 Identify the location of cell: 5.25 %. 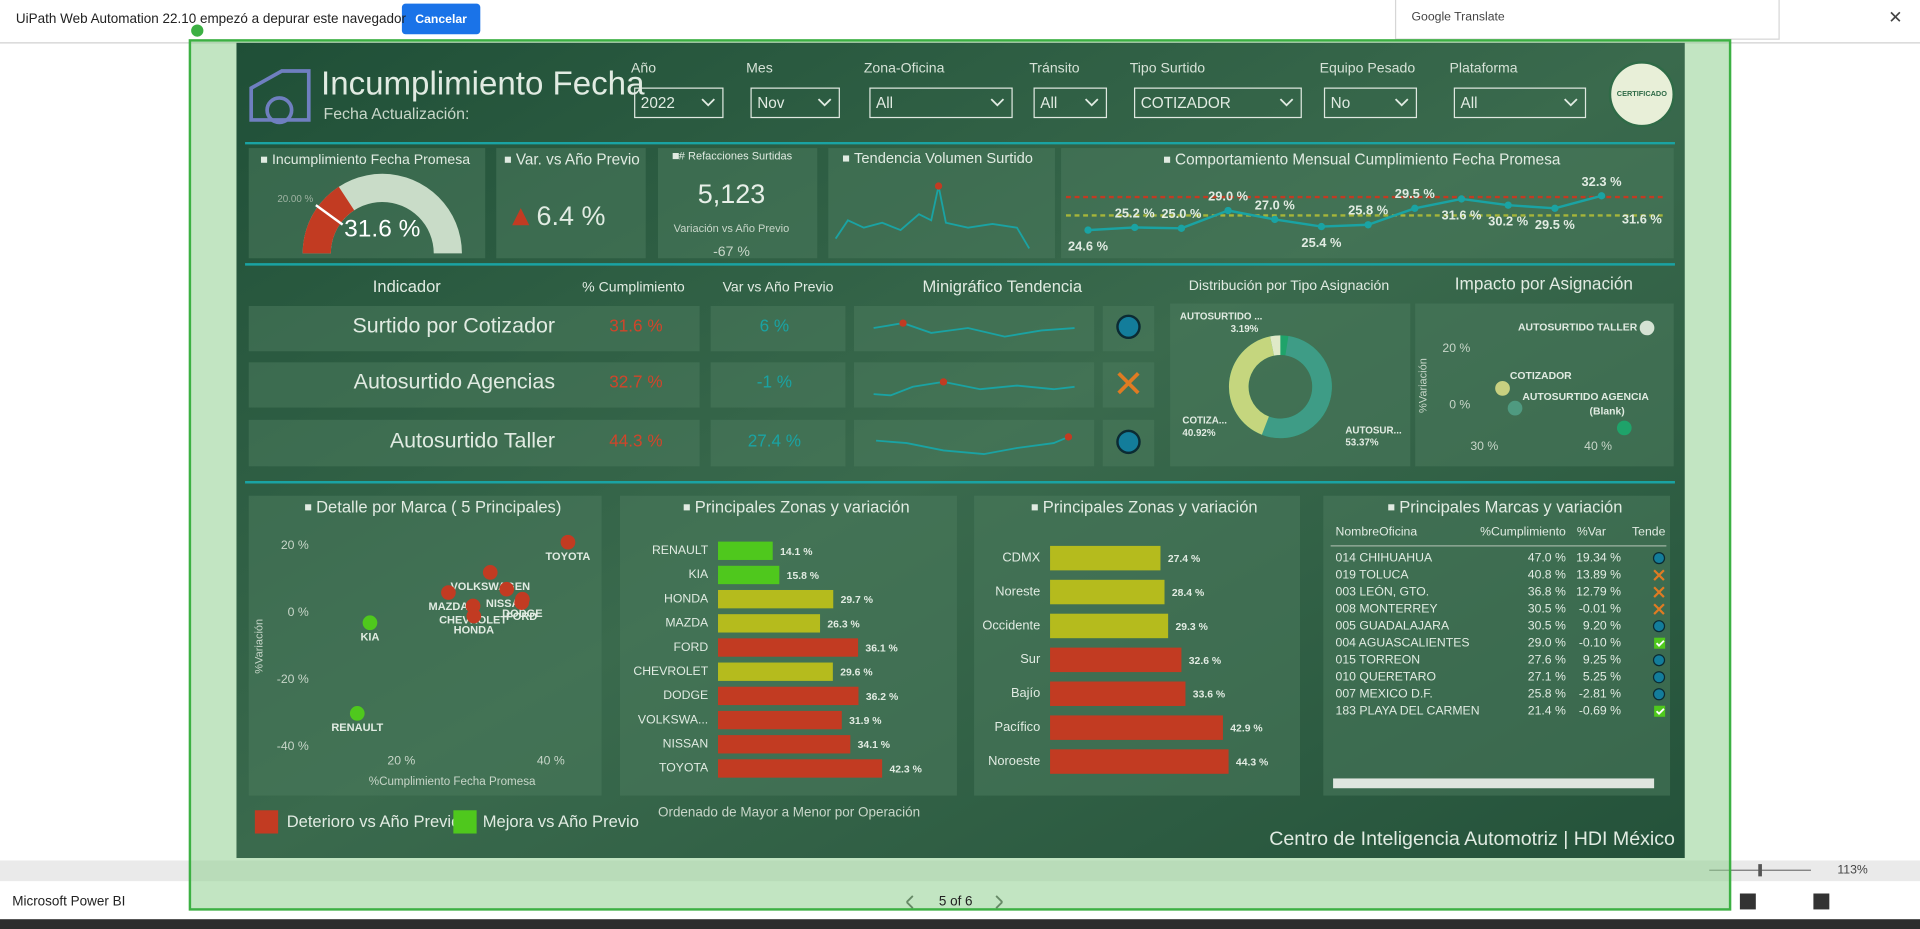
(1602, 676).